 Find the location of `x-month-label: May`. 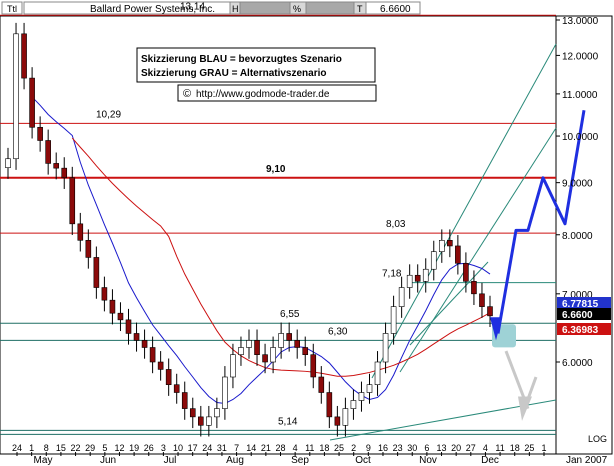

x-month-label: May is located at coordinates (43, 460).